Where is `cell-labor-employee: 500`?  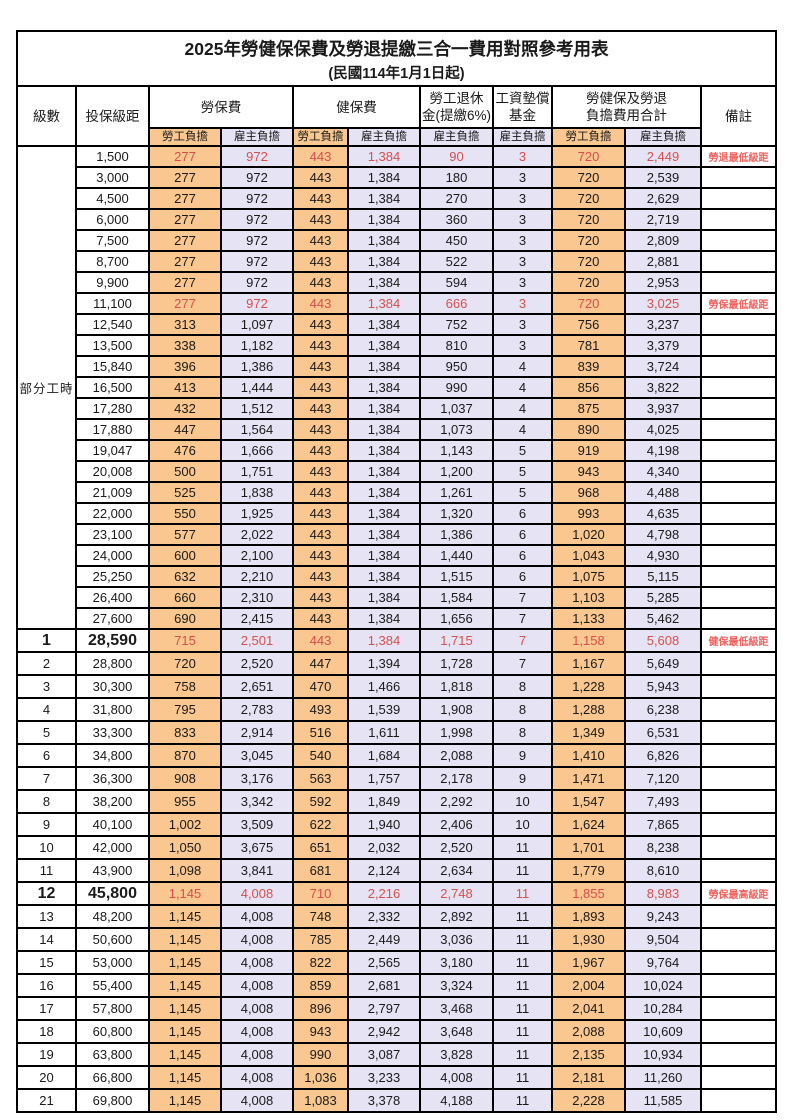 cell-labor-employee: 500 is located at coordinates (185, 471).